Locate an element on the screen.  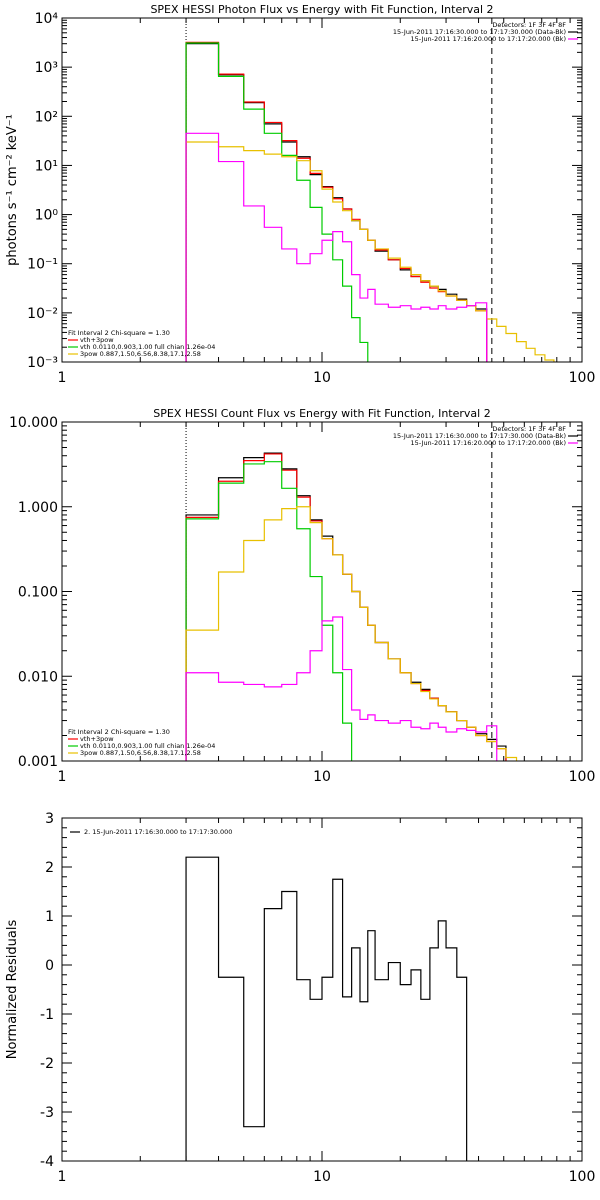
y-tick-label: 2 is located at coordinates (49, 868).